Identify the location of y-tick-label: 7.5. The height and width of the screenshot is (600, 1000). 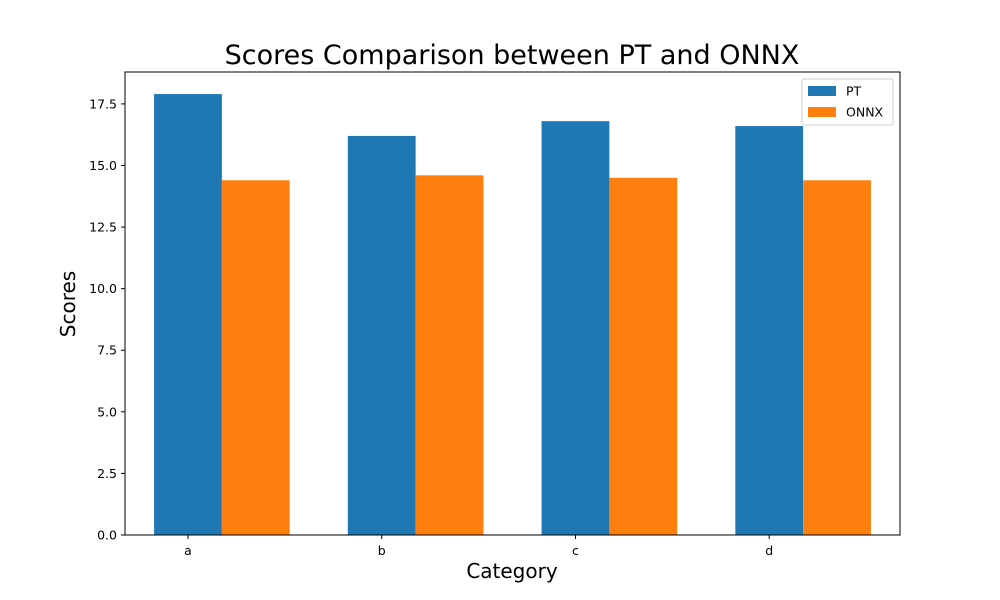
(107, 350).